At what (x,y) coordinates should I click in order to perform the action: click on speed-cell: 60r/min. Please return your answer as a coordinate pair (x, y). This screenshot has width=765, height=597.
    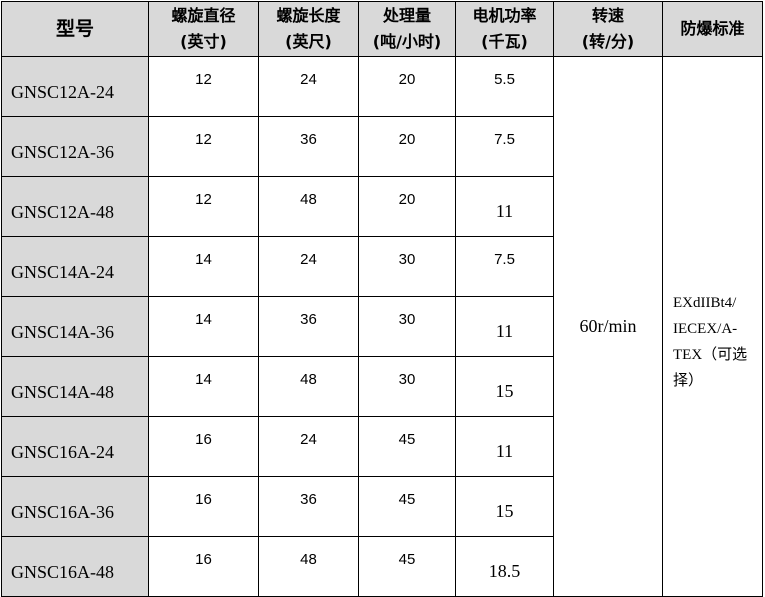
    Looking at the image, I should click on (608, 326).